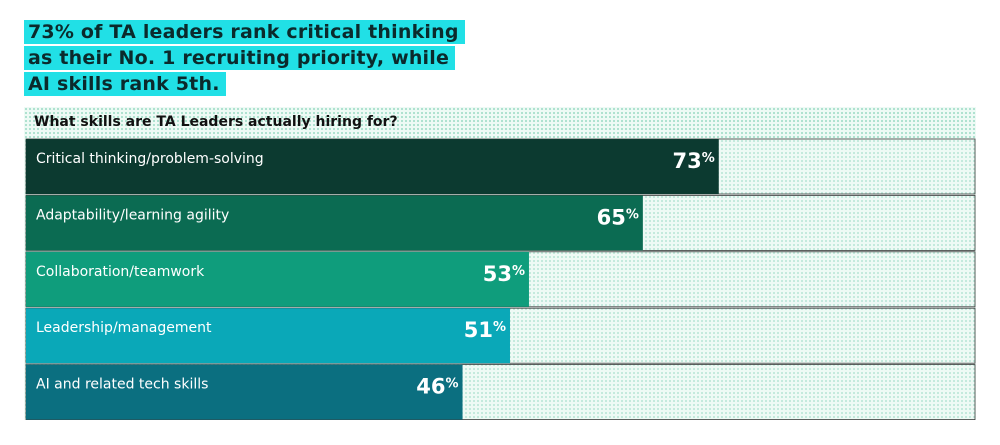 Image resolution: width=1000 pixels, height=445 pixels. I want to click on value-label: 73%, so click(694, 161).